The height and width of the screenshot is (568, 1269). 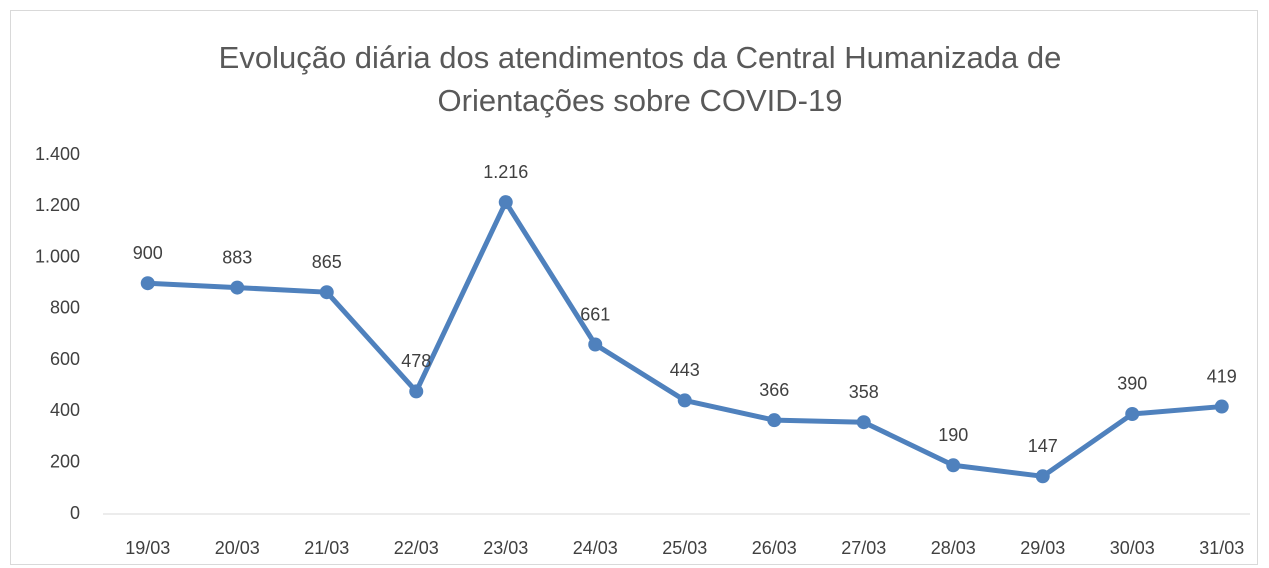 What do you see at coordinates (57, 154) in the screenshot?
I see `y-tick-label: 1.400` at bounding box center [57, 154].